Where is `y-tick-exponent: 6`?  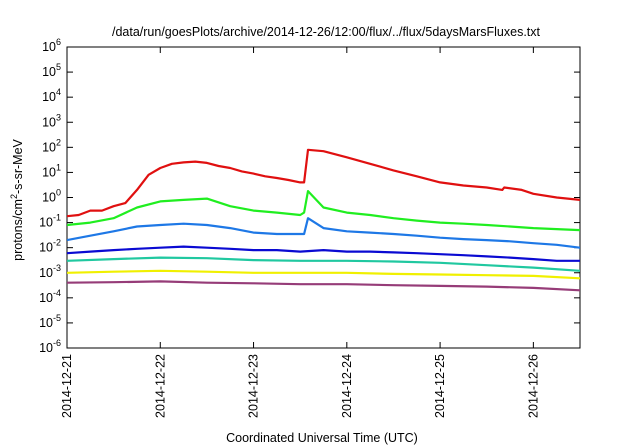 y-tick-exponent: 6 is located at coordinates (58, 42).